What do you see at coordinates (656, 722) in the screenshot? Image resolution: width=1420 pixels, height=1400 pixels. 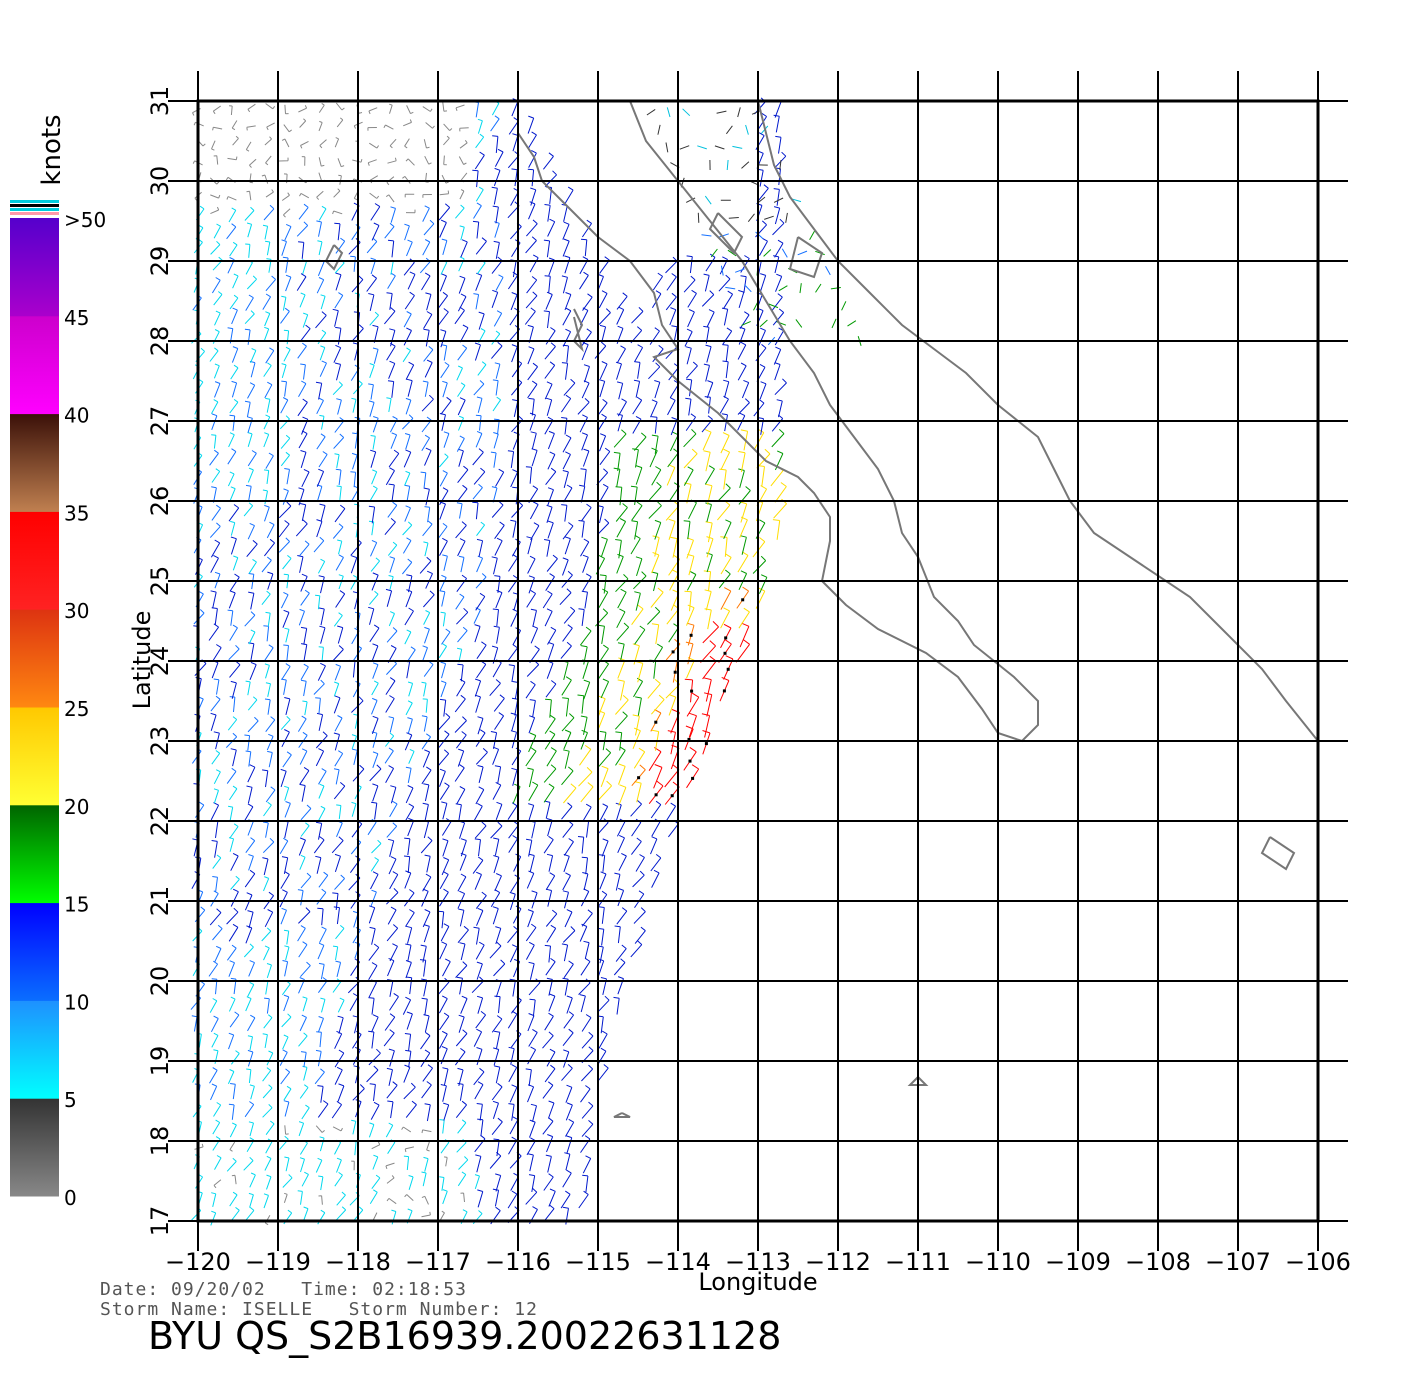 I see `rain-flag-dot` at bounding box center [656, 722].